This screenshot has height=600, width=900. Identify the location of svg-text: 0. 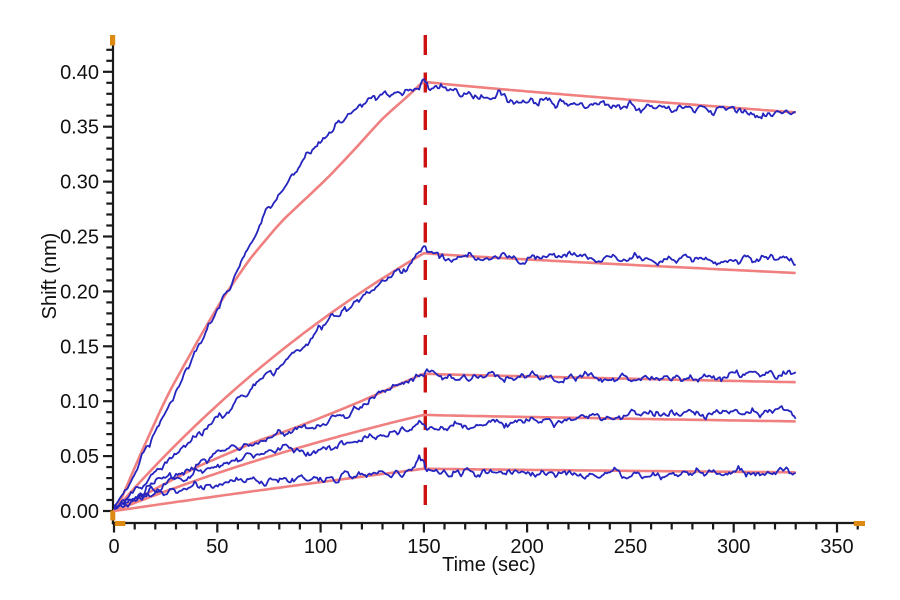
(113, 547).